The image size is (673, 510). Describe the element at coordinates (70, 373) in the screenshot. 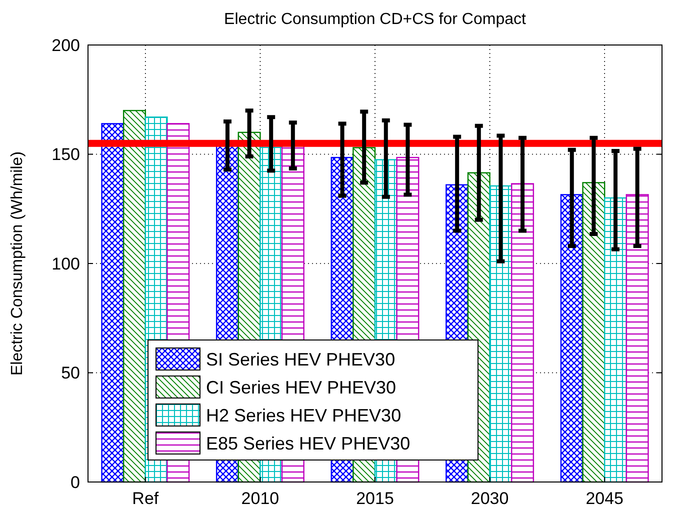

I see `y-tick-label: 50` at that location.